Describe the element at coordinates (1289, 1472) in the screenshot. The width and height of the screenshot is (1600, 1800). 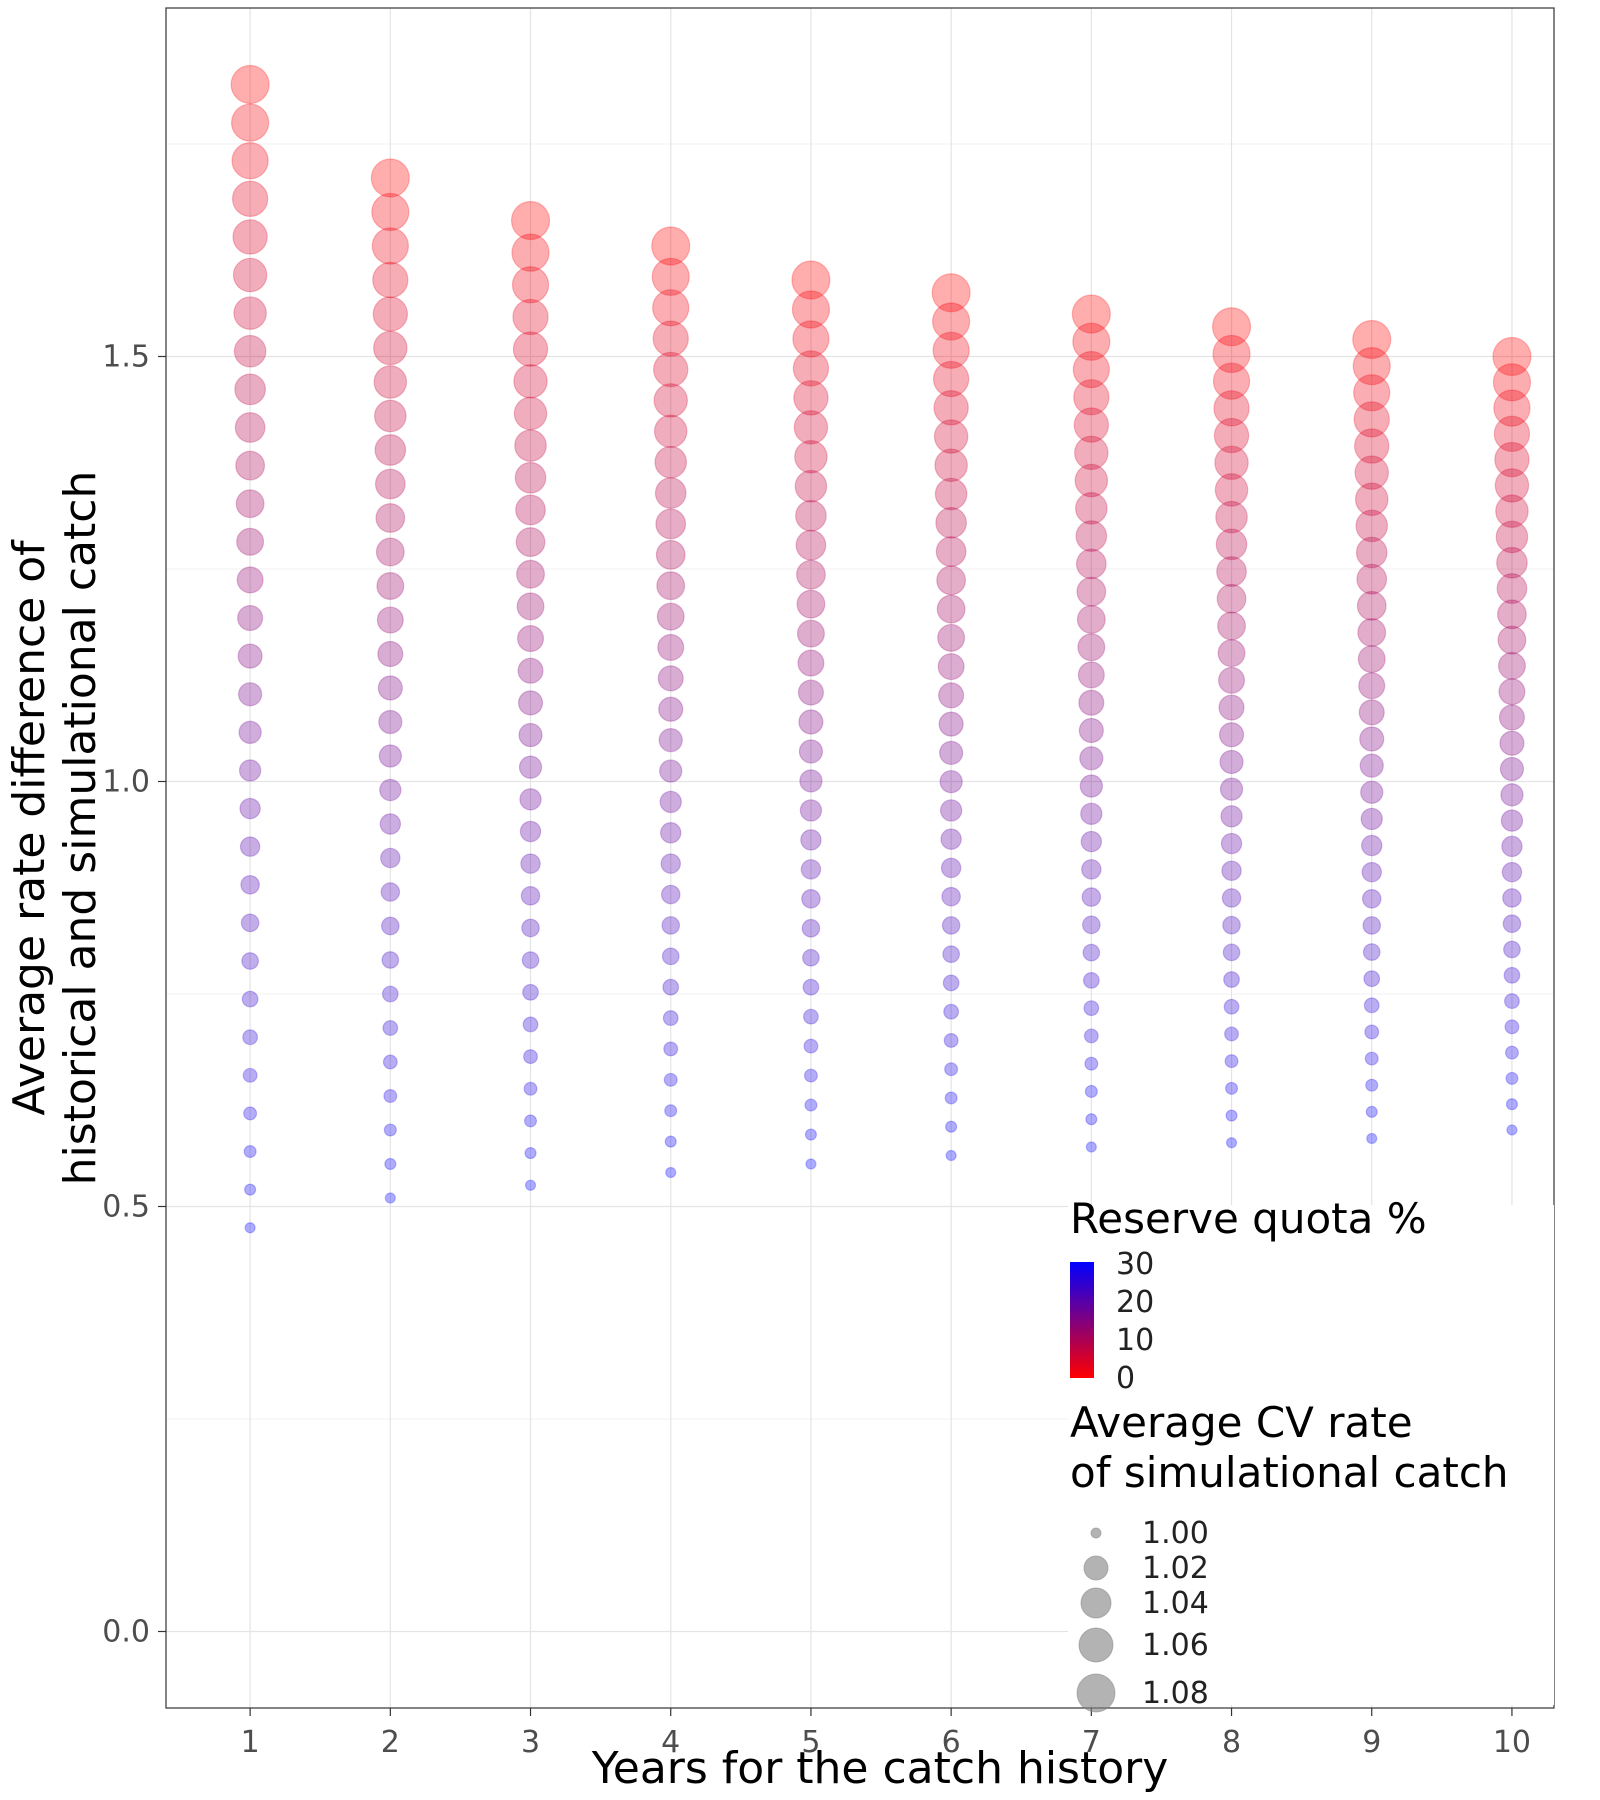
I see `size-legend-title-line-2: of simulational catch` at that location.